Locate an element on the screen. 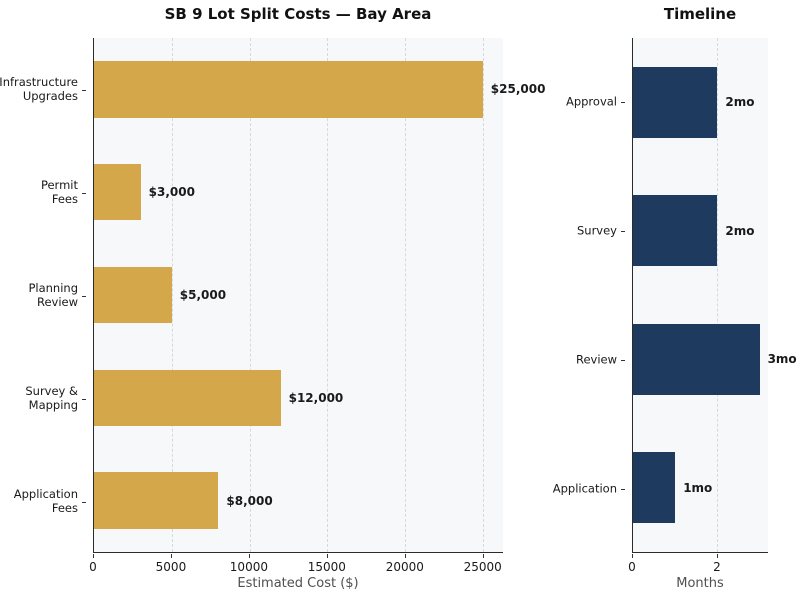  category-label: Application is located at coordinates (584, 488).